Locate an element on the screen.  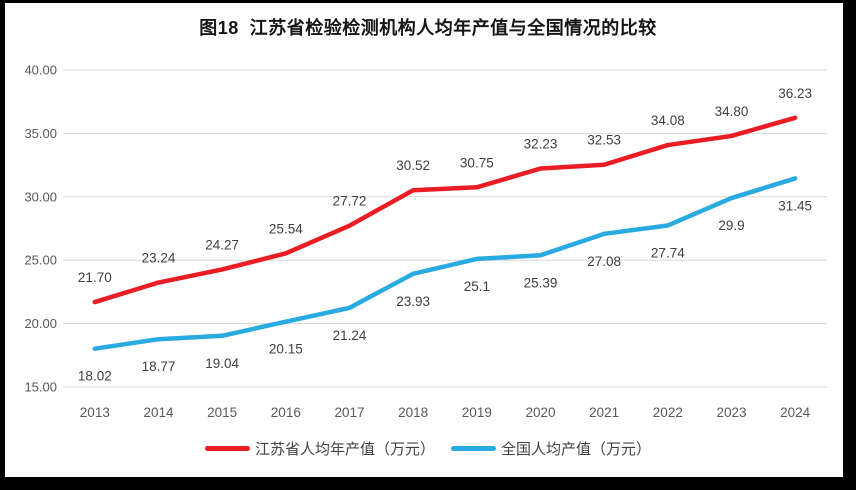
x-axis-tick-label: 2016 is located at coordinates (286, 412).